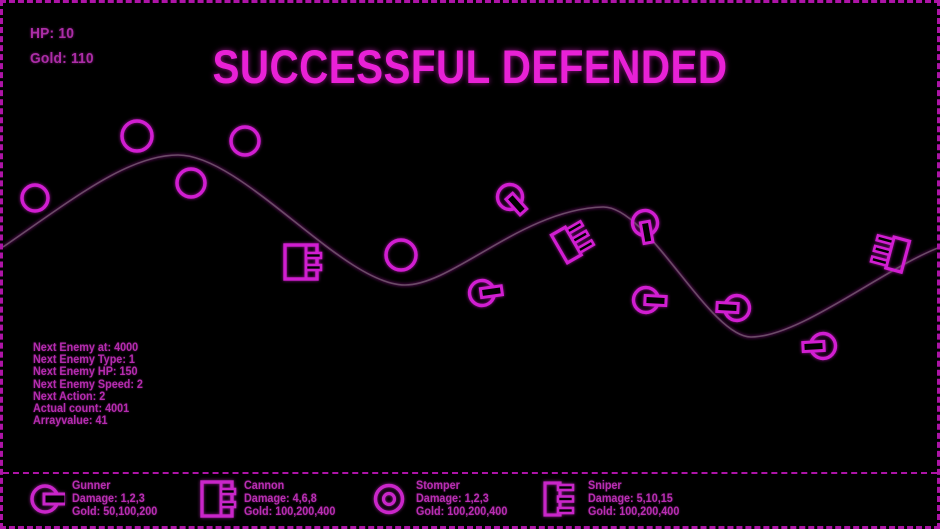 The height and width of the screenshot is (529, 940). What do you see at coordinates (115, 511) in the screenshot?
I see `tower-gold: Gold: 50,100,200` at bounding box center [115, 511].